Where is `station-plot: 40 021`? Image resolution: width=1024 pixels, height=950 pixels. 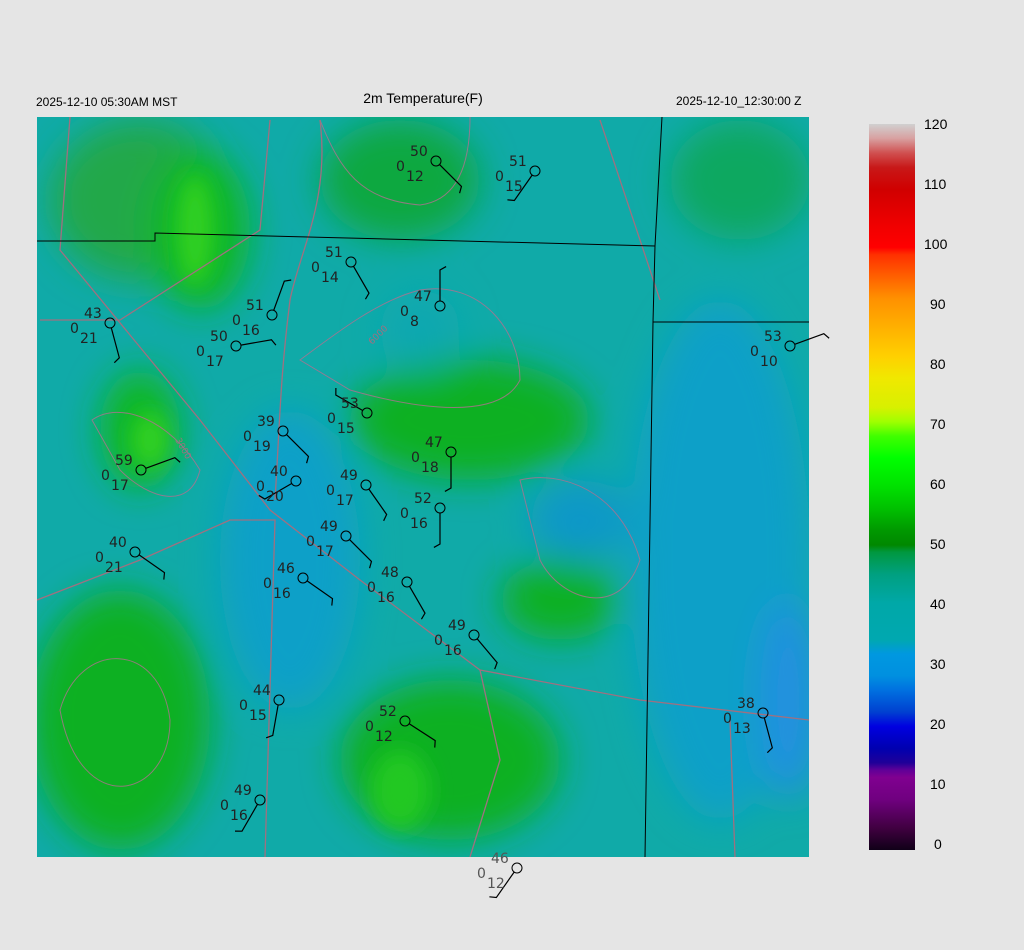 station-plot: 40 021 is located at coordinates (130, 557).